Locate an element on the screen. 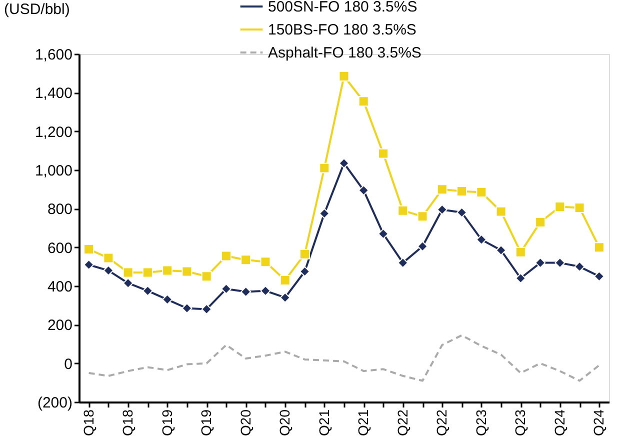 The image size is (617, 441). y-tick-label: 800 is located at coordinates (59, 209).